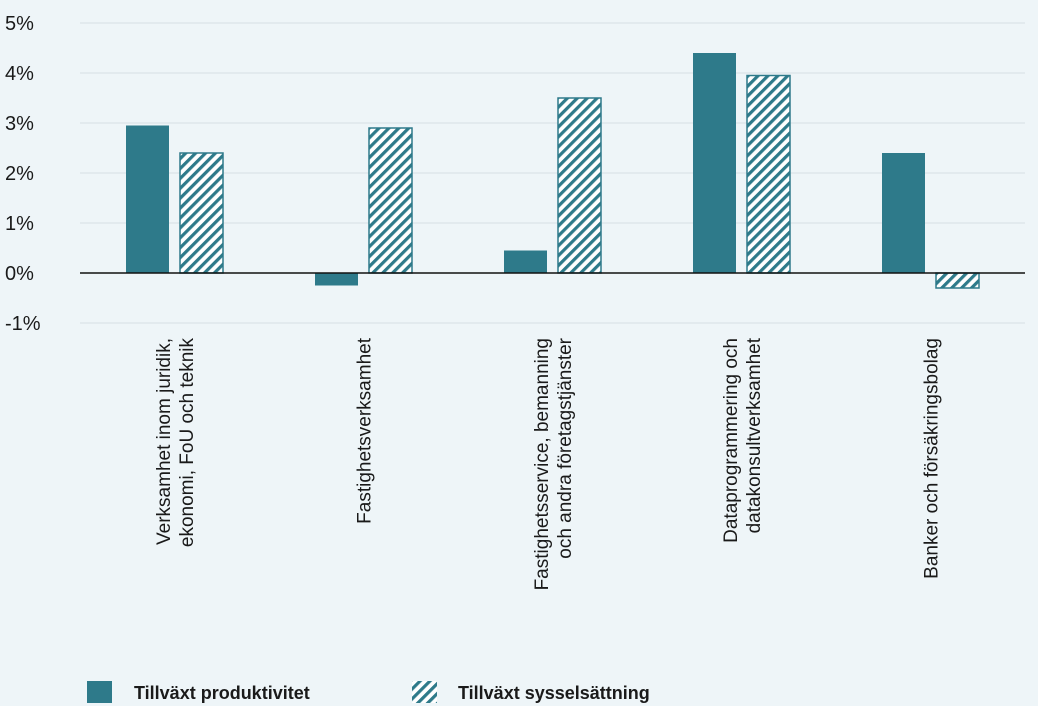  I want to click on category-label: och andra företagstjänster, so click(565, 447).